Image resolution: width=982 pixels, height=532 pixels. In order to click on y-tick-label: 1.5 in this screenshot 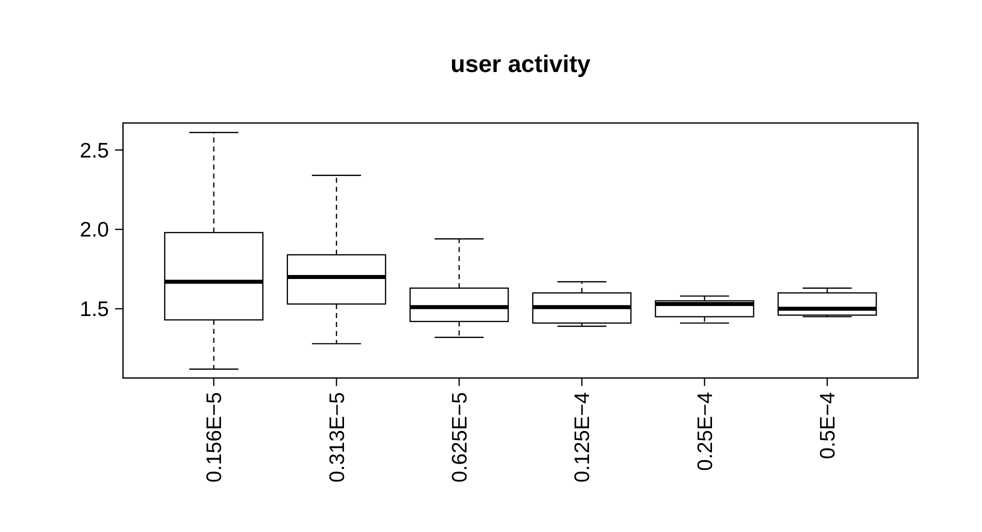, I will do `click(94, 310)`.